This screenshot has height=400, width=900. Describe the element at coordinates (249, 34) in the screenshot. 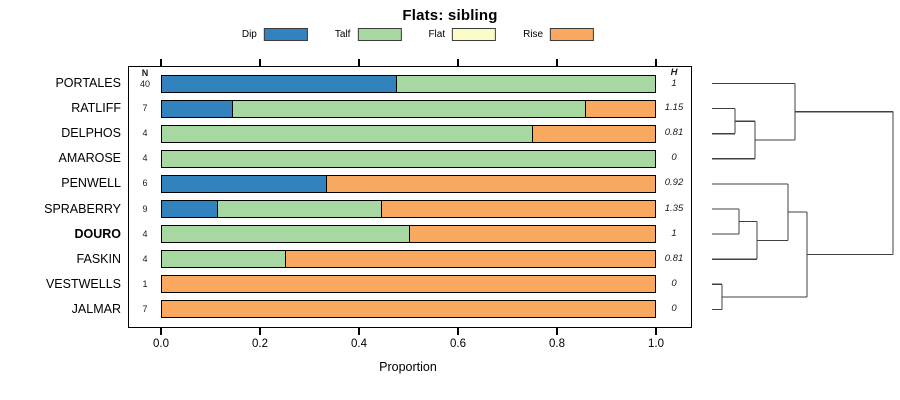

I see `legend-label: Dip` at that location.